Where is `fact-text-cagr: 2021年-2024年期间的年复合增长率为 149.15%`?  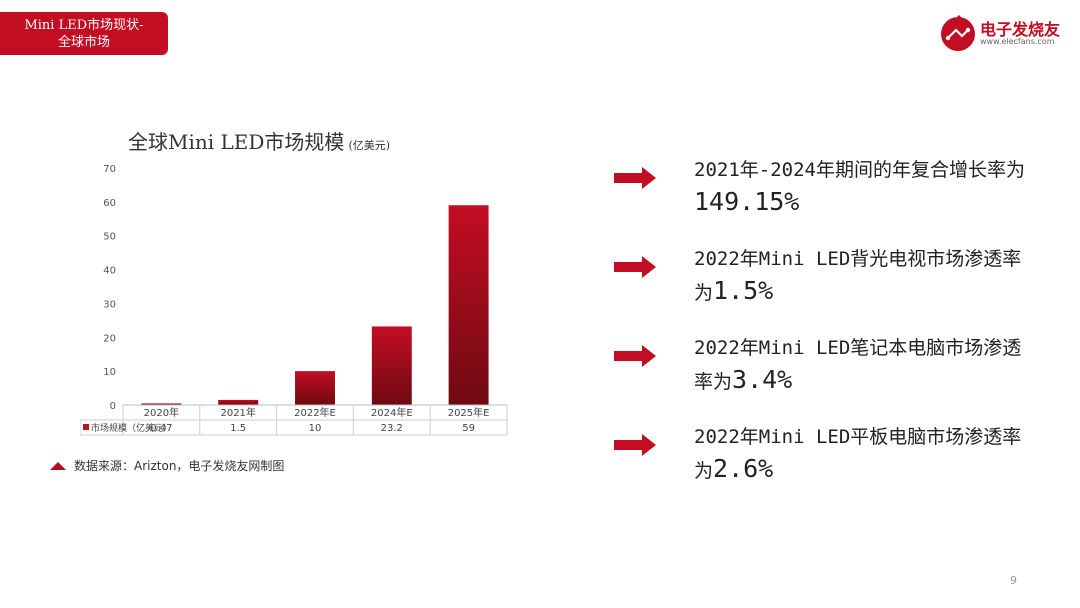
fact-text-cagr: 2021年-2024年期间的年复合增长率为 149.15% is located at coordinates (864, 187).